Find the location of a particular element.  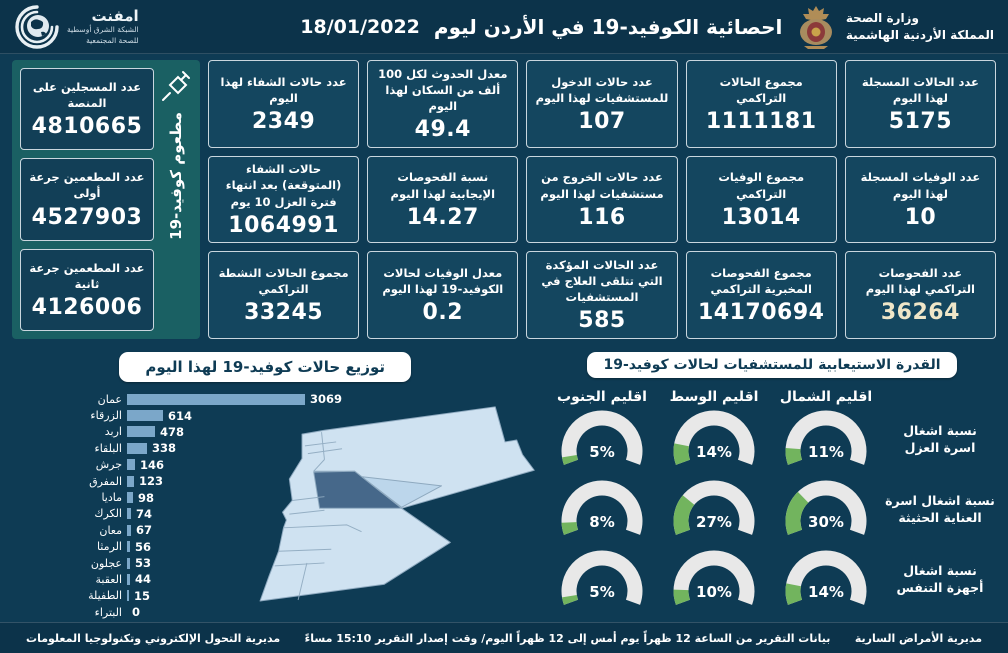

stat-card: عدد الحالات المسجلة لهذا اليوم 5175 is located at coordinates (920, 104).